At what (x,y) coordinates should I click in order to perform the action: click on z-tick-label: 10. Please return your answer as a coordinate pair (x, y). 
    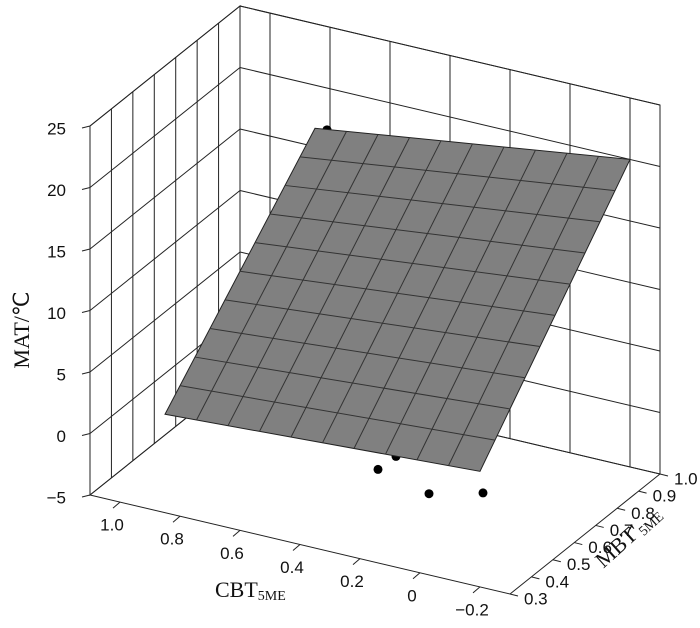
    Looking at the image, I should click on (56, 313).